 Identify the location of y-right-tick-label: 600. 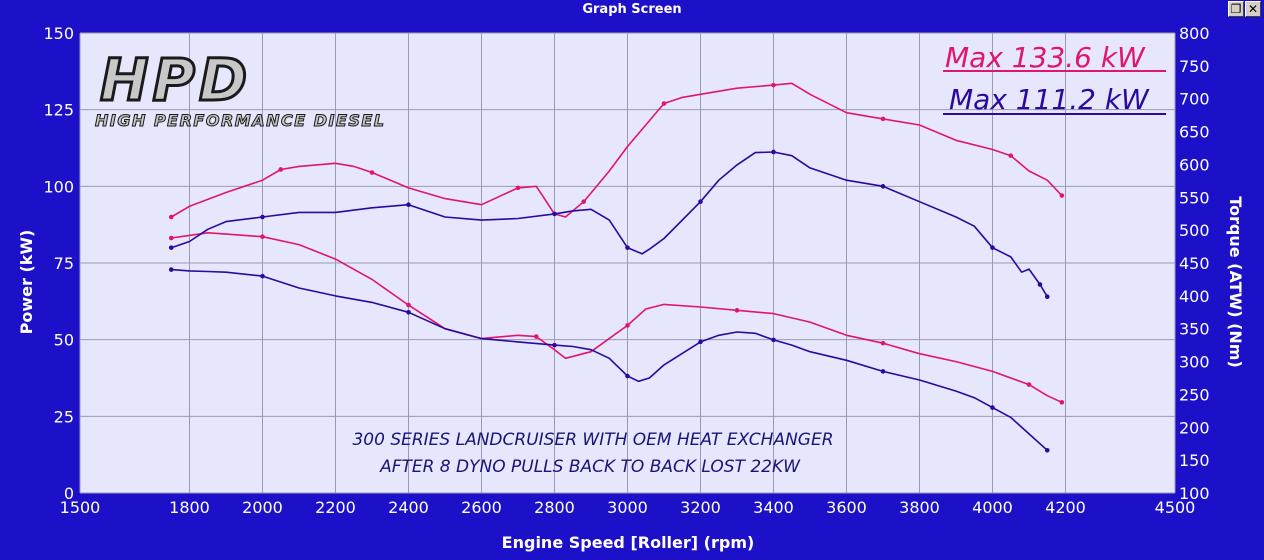
(1194, 164).